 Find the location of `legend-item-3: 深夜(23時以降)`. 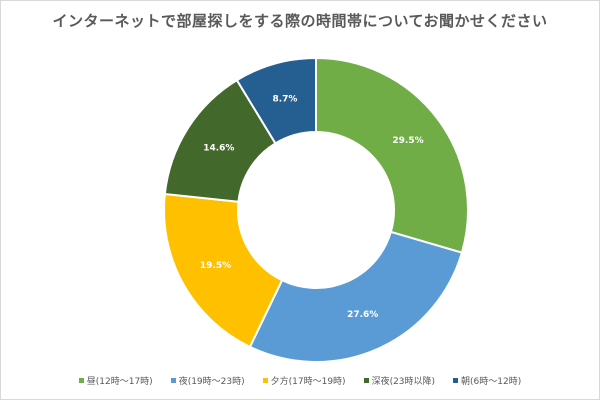

legend-item-3: 深夜(23時以降) is located at coordinates (399, 380).